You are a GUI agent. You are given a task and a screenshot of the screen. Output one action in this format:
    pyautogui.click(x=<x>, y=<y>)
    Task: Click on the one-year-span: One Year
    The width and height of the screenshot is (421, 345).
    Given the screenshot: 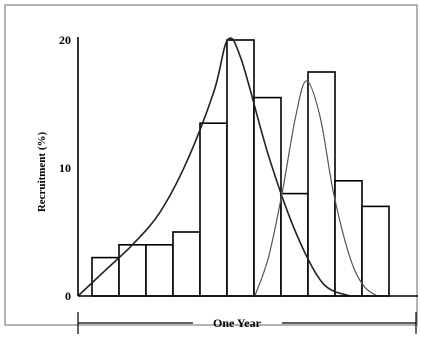 What is the action you would take?
    pyautogui.click(x=247, y=323)
    